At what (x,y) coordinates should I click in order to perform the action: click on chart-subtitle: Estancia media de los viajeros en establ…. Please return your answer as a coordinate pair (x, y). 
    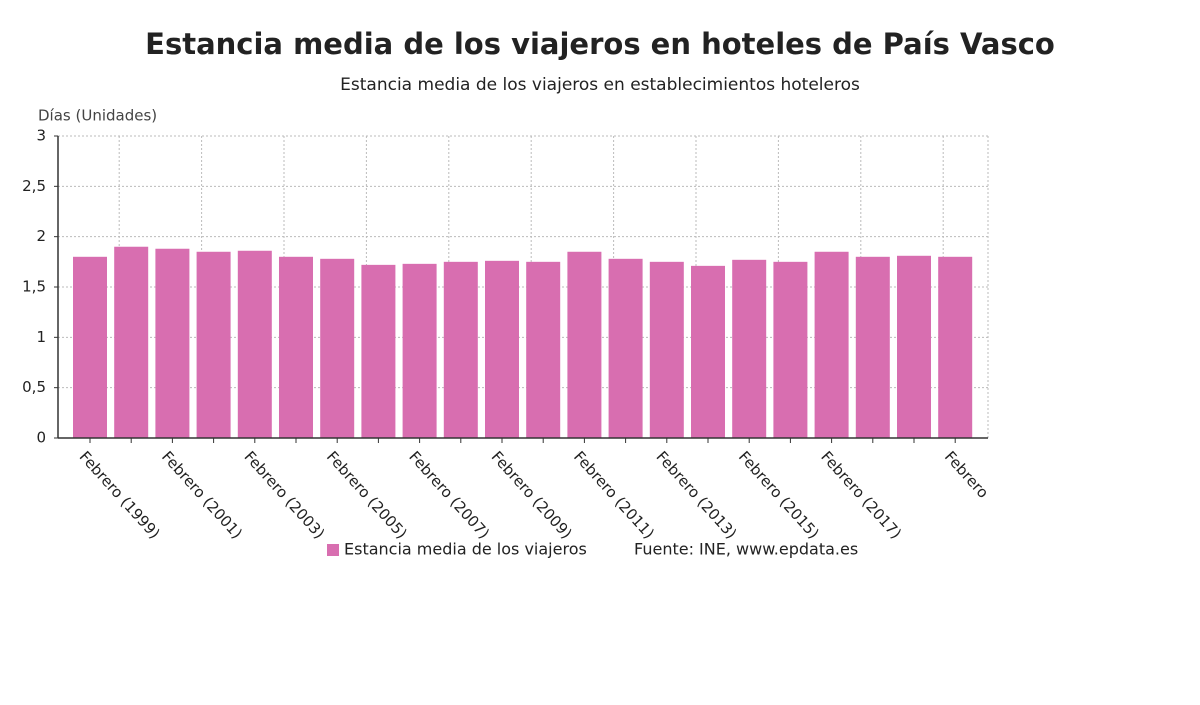
    Looking at the image, I should click on (600, 85).